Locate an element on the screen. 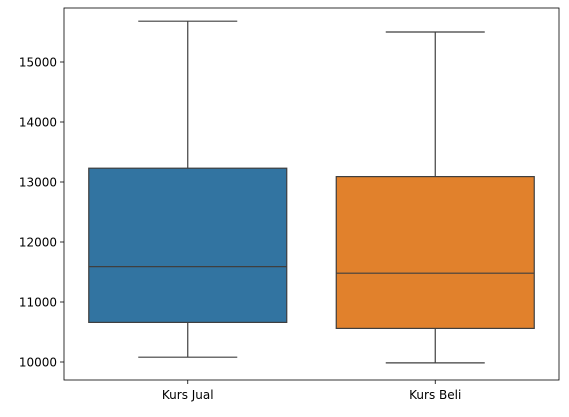 The width and height of the screenshot is (569, 417). y-tick-label: 15000 is located at coordinates (38, 63).